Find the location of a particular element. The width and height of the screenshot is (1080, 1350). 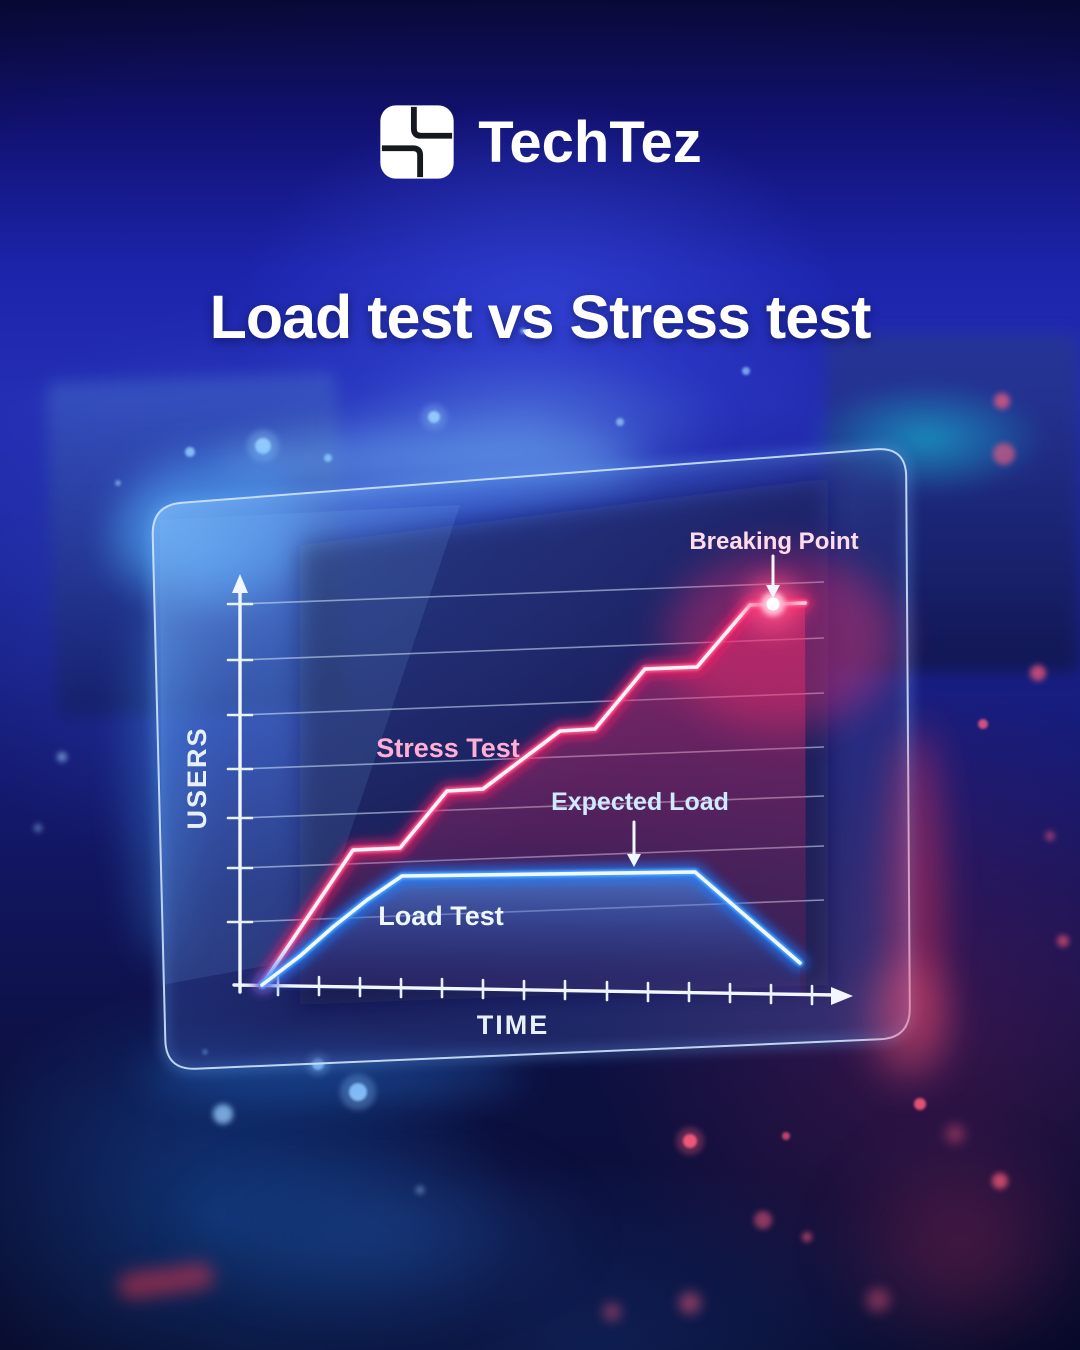

load-test-label: Load Test is located at coordinates (441, 916).